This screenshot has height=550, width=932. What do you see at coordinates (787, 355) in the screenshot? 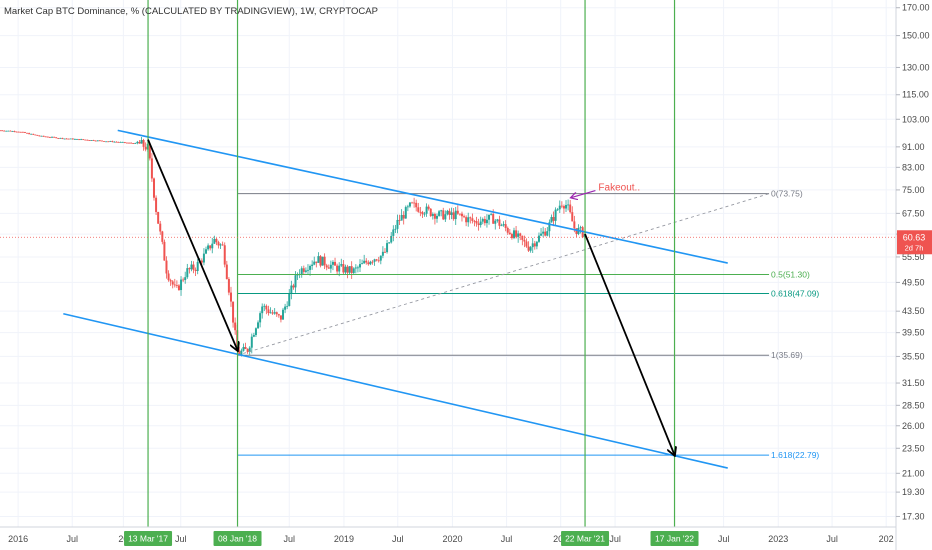
I see `fib-level-label: 1(35.69)` at bounding box center [787, 355].